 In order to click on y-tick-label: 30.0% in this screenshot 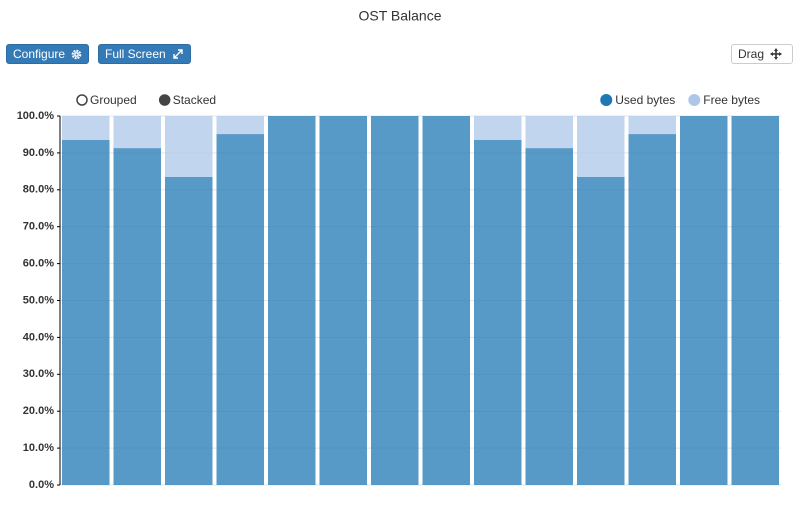, I will do `click(38, 374)`.